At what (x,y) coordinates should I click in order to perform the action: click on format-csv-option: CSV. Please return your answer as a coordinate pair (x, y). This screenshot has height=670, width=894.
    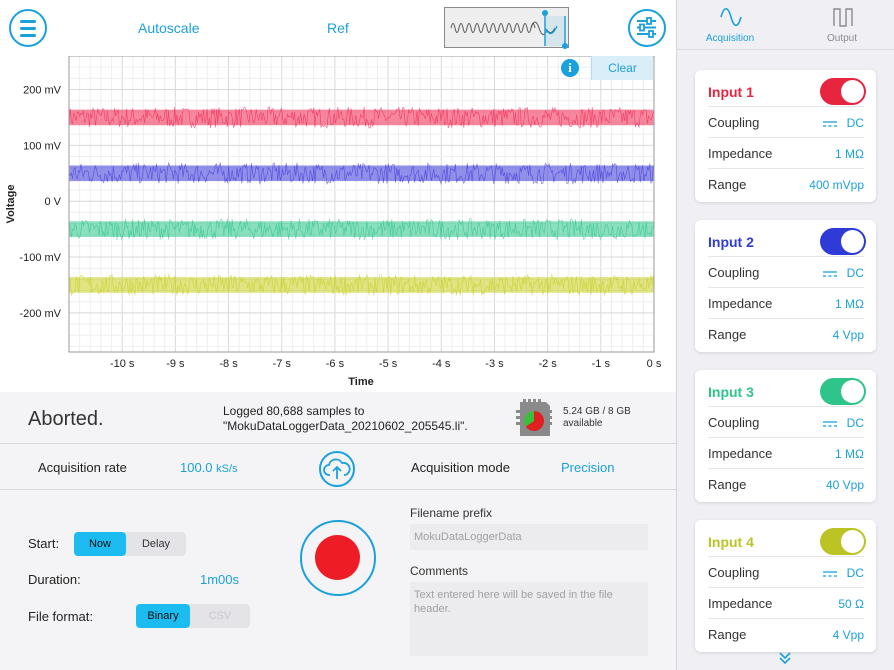
    Looking at the image, I should click on (220, 616).